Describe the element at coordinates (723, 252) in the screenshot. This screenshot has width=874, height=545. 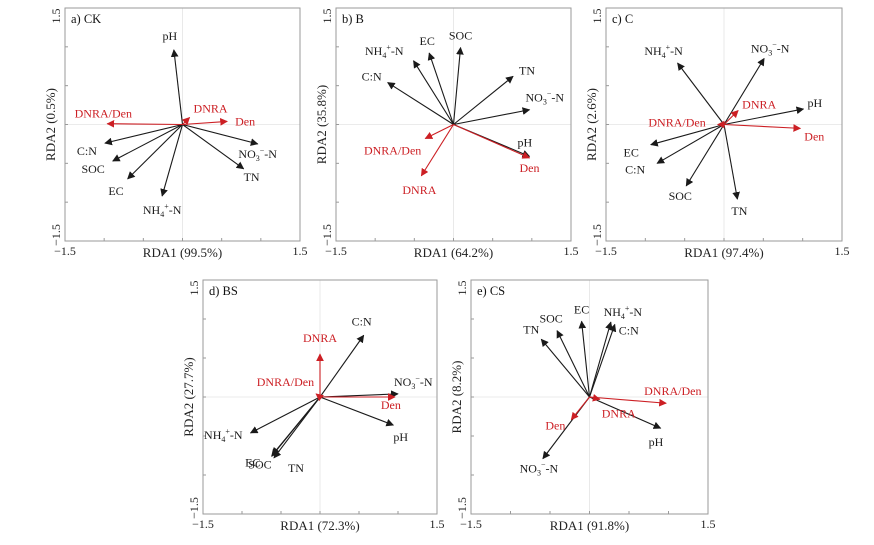
I see `x-axis-title: RDA1 (97.4%)` at that location.